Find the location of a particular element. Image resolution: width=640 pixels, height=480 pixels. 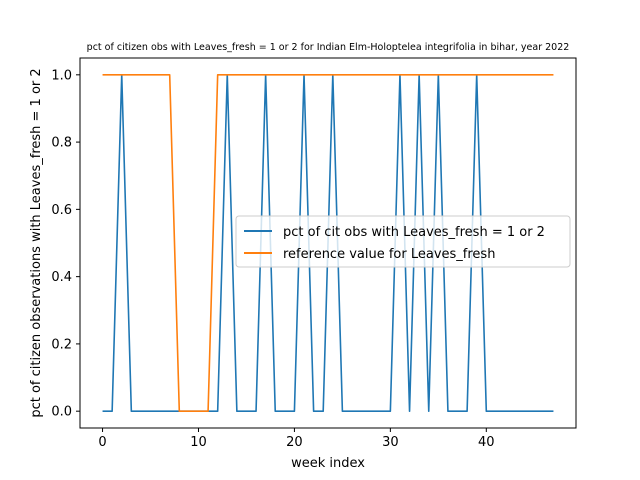

legend-box is located at coordinates (403, 241).